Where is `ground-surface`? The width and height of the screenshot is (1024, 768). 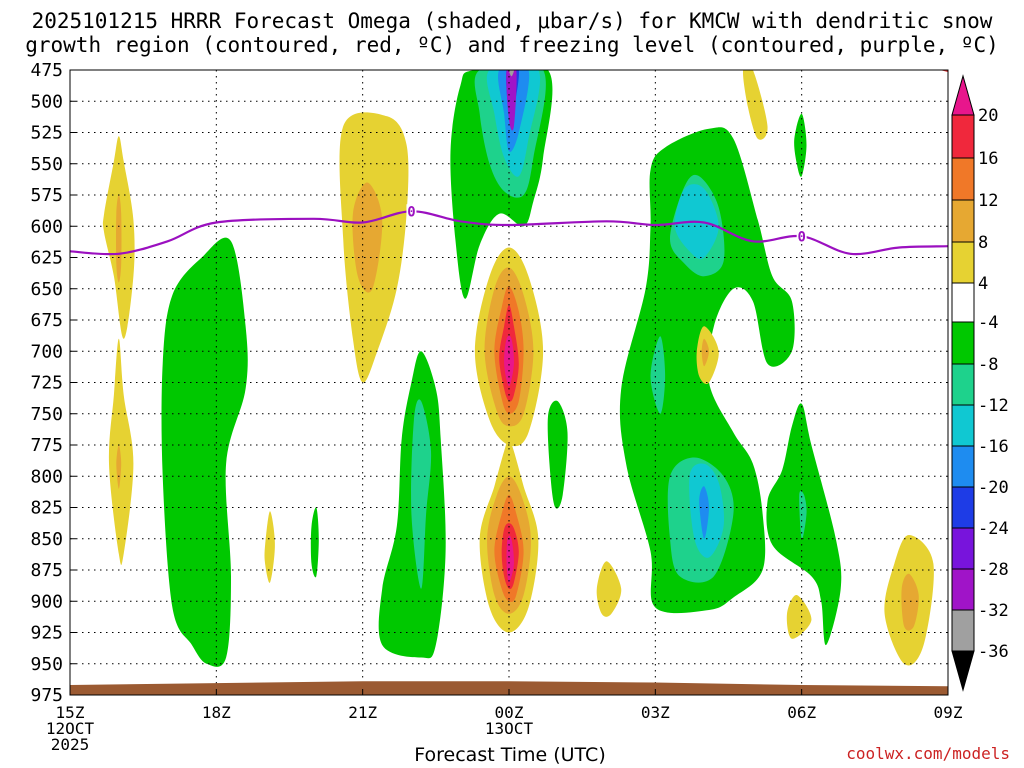 ground-surface is located at coordinates (509, 688).